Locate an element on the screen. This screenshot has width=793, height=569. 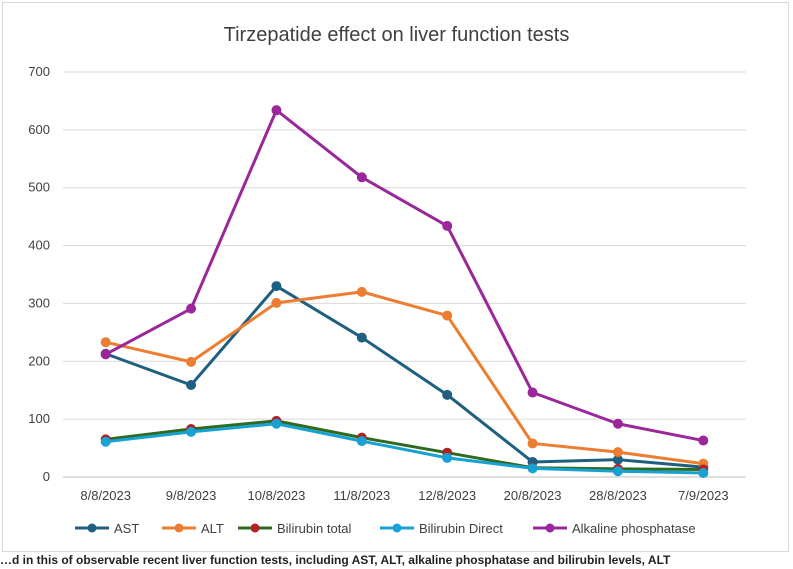
legend-label: ALT is located at coordinates (212, 528).